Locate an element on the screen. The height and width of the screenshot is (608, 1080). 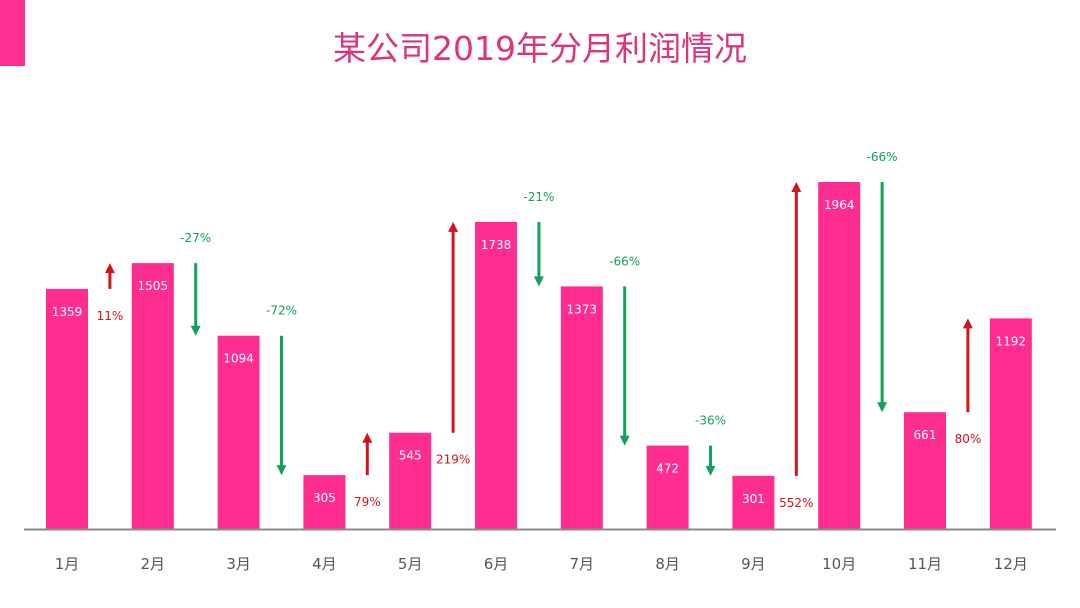
x-tick-label: 1月 is located at coordinates (67, 564).